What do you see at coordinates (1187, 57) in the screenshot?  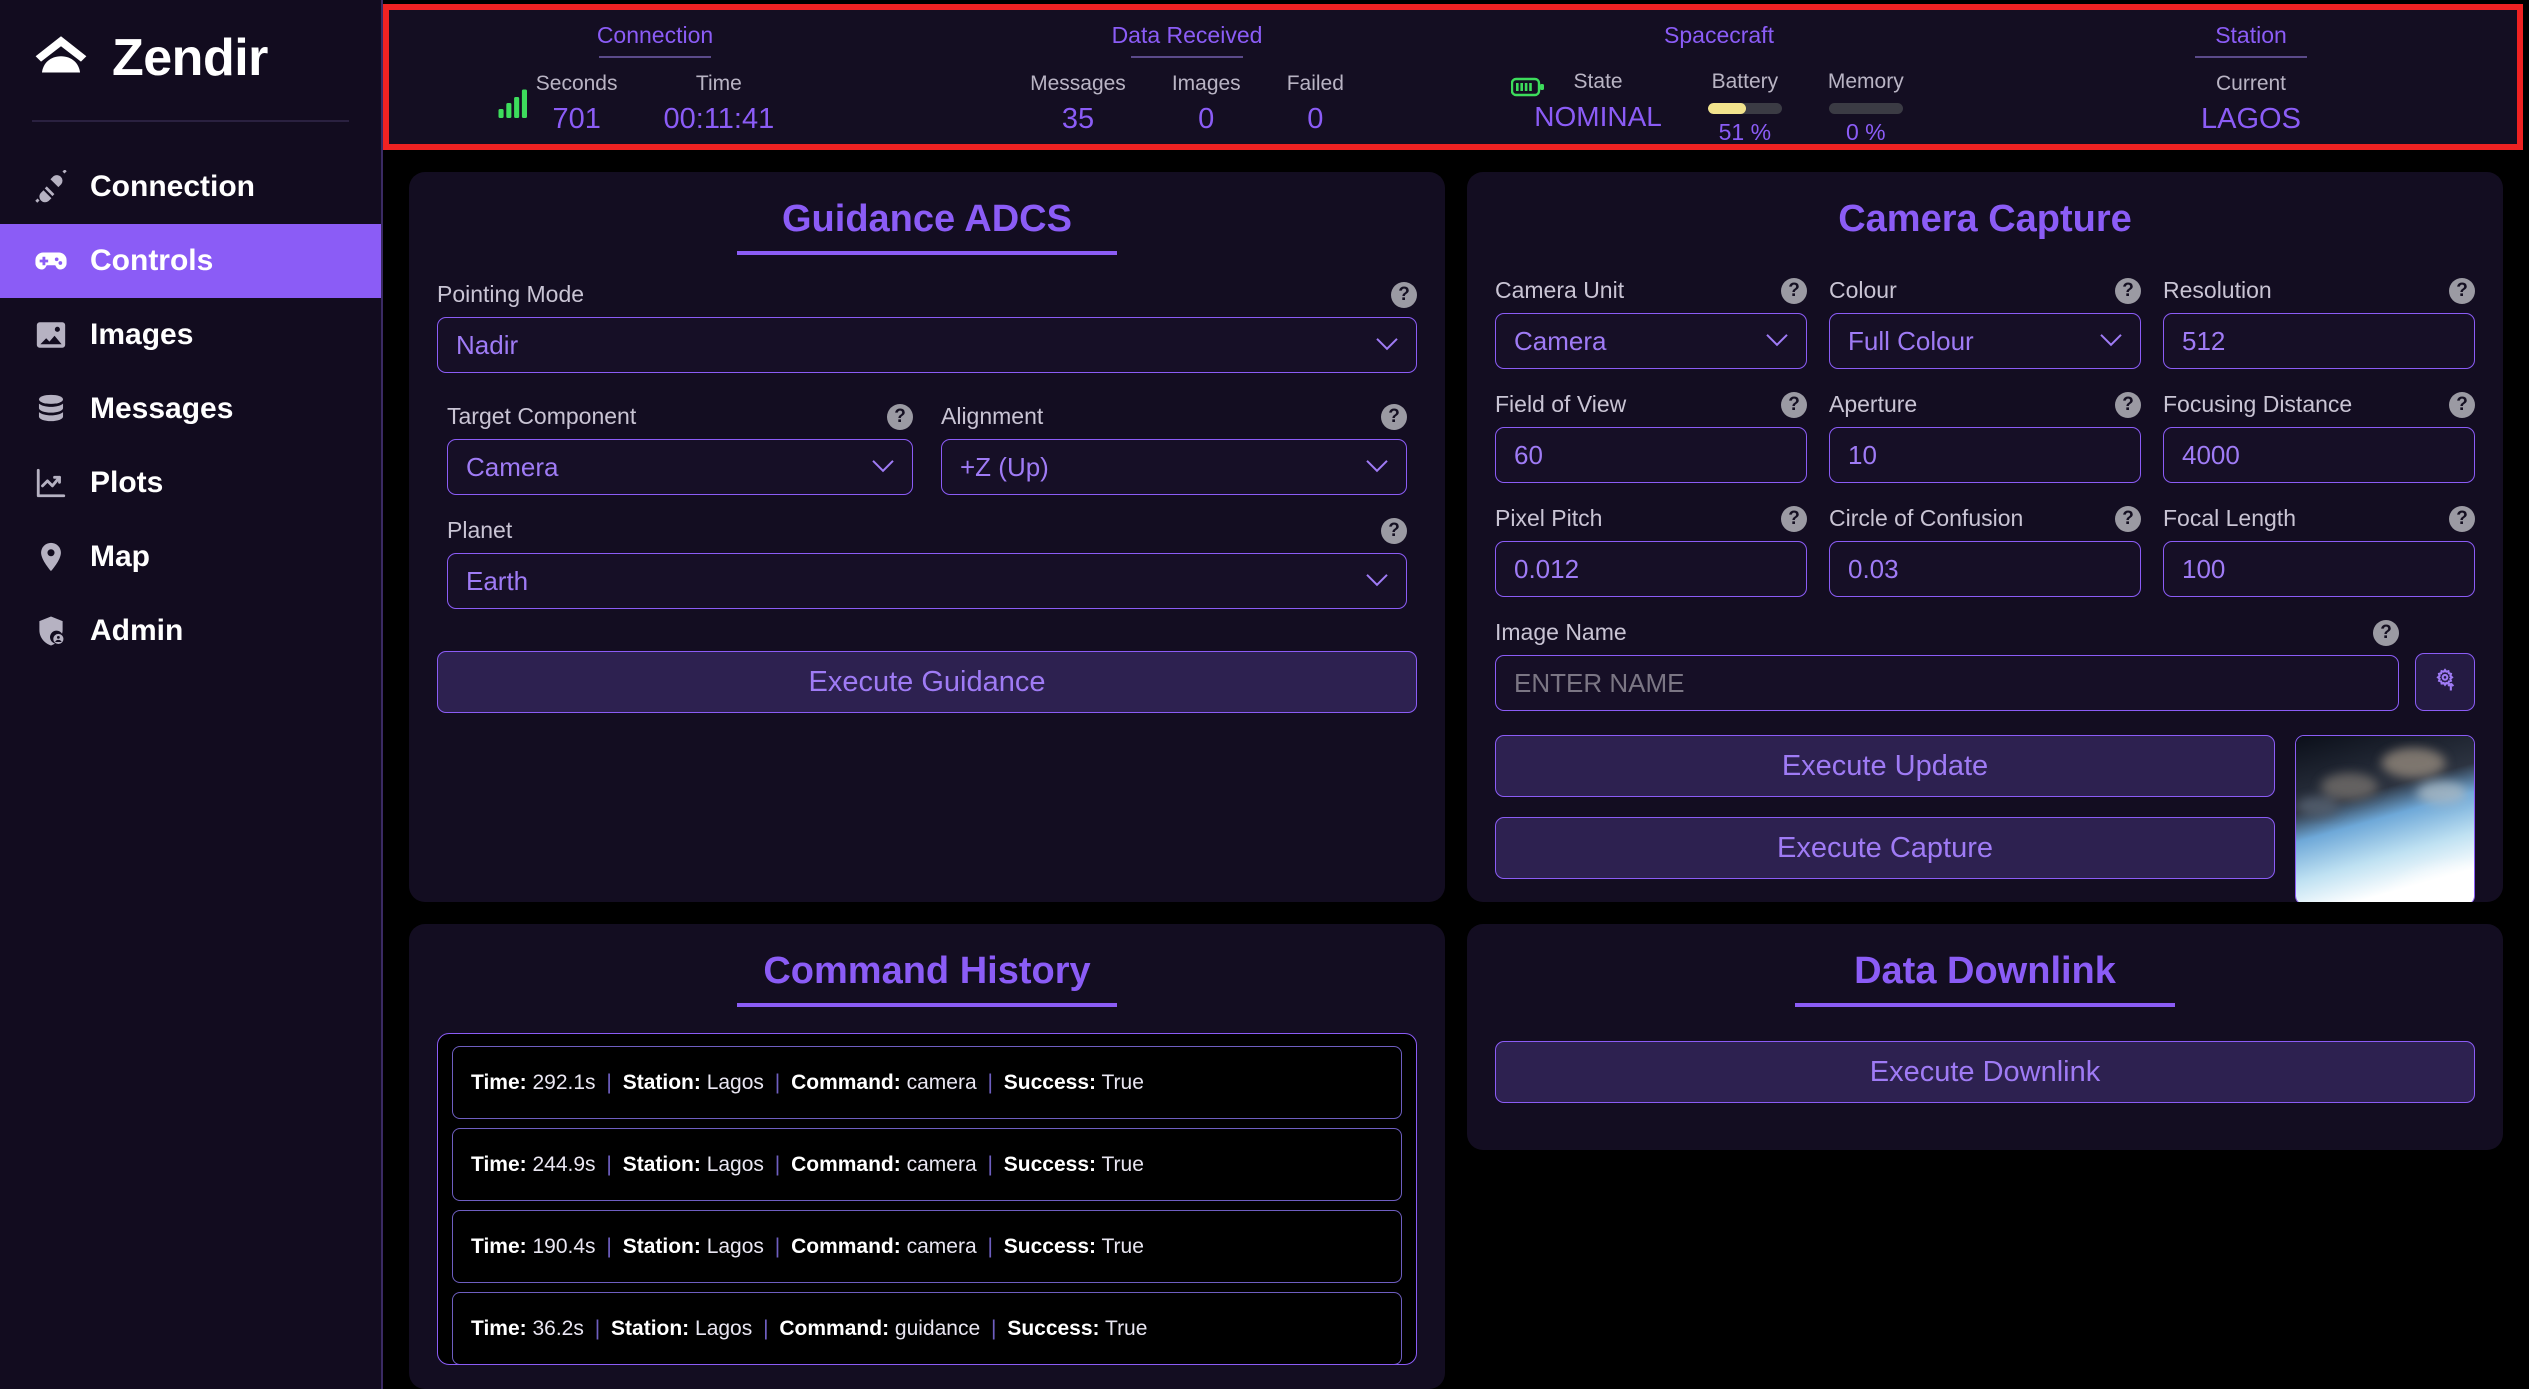 I see `title-rule` at bounding box center [1187, 57].